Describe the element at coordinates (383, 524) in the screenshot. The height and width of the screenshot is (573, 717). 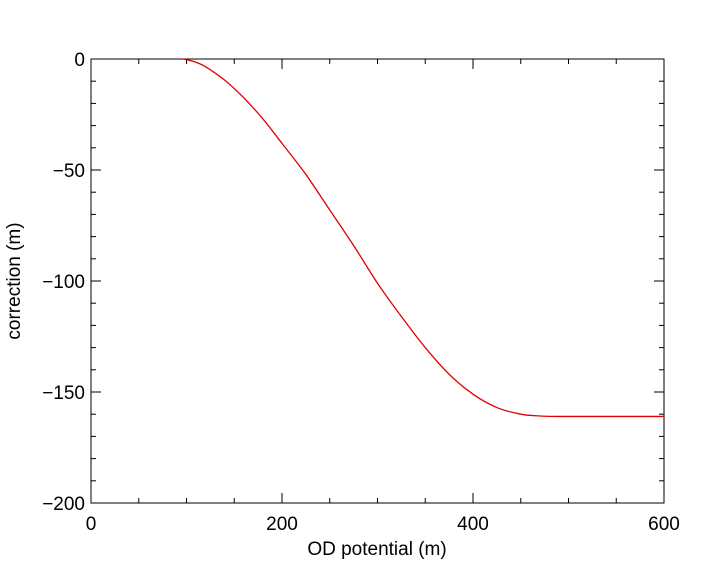
I see `x-tick-labels: 0 200 400 600` at that location.